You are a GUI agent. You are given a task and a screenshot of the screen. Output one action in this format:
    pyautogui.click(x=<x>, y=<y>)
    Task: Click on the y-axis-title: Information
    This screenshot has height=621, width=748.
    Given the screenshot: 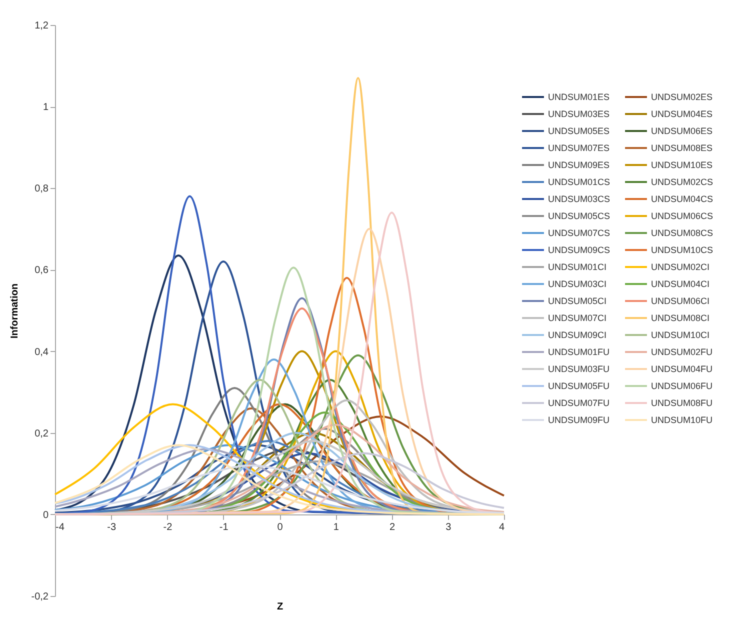 What is the action you would take?
    pyautogui.click(x=14, y=311)
    